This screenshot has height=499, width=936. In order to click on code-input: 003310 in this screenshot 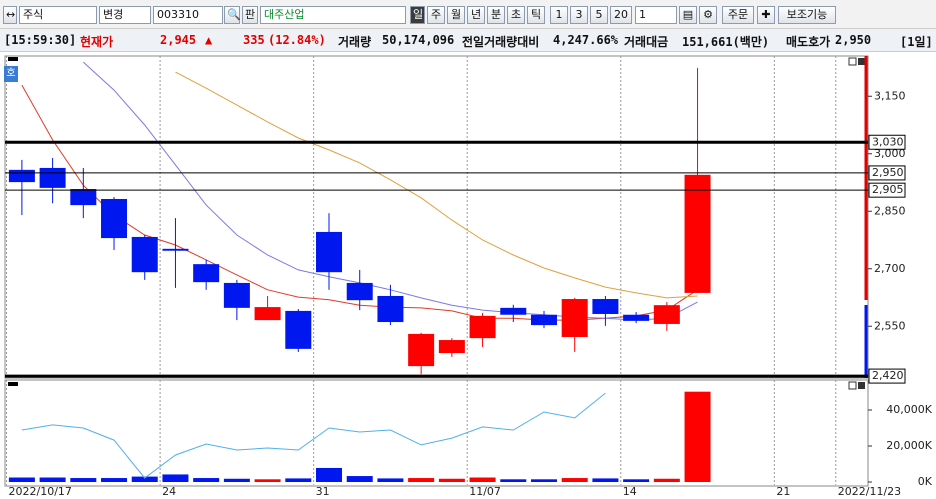, I will do `click(188, 15)`.